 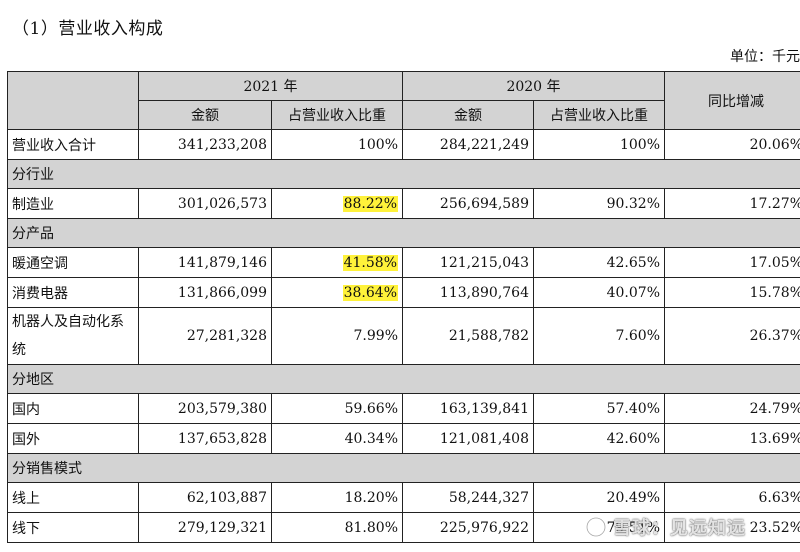 What do you see at coordinates (205, 144) in the screenshot?
I see `amount-2021: 341,233,208` at bounding box center [205, 144].